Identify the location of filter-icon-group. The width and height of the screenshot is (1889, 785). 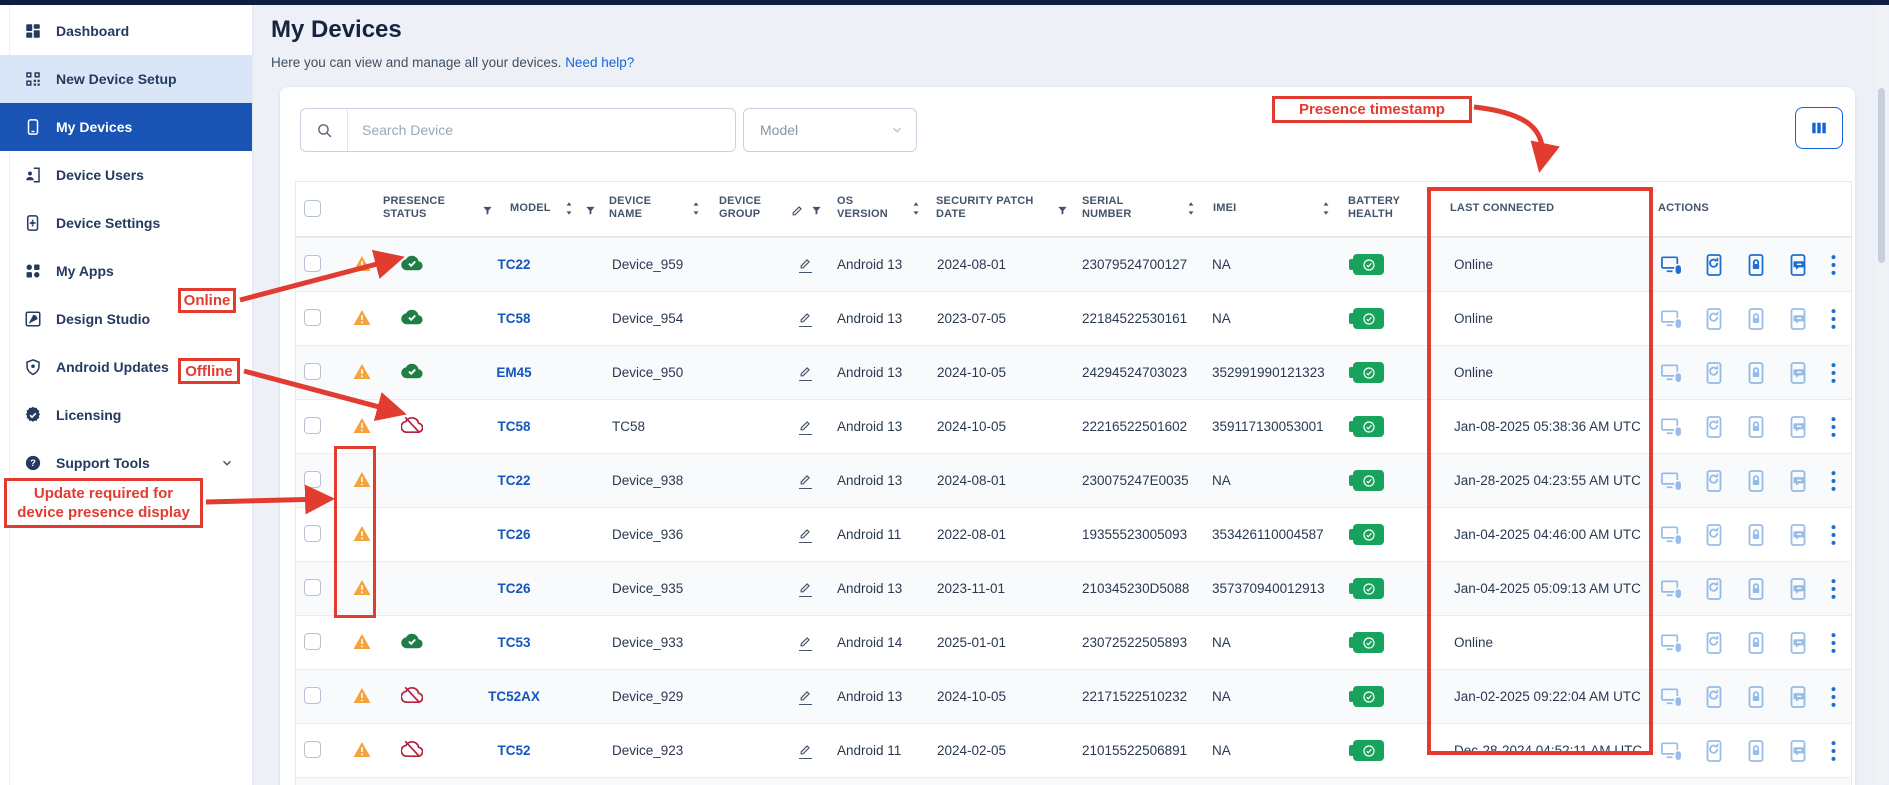
(816, 212).